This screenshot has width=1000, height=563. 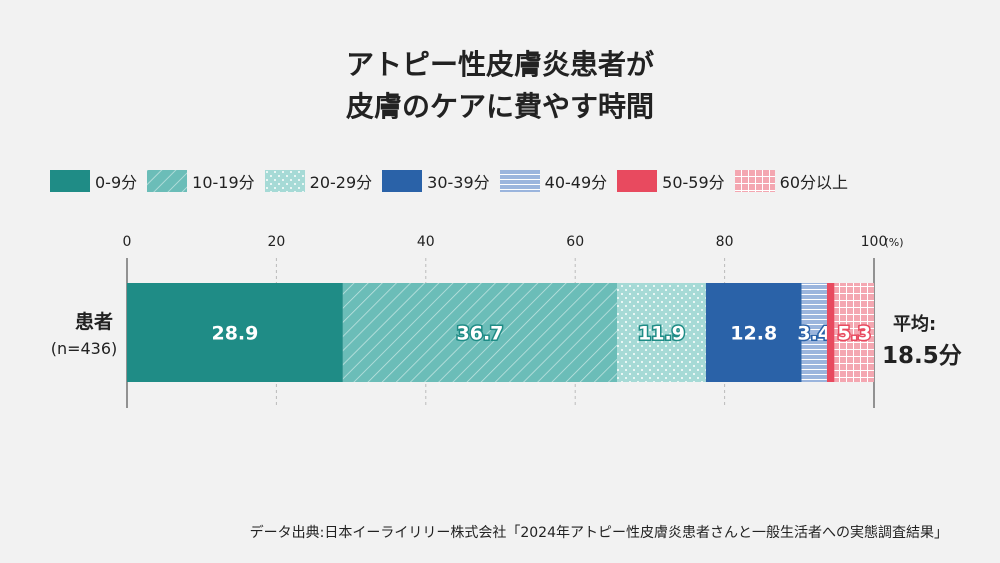 What do you see at coordinates (814, 182) in the screenshot?
I see `legend-label: 60分以上` at bounding box center [814, 182].